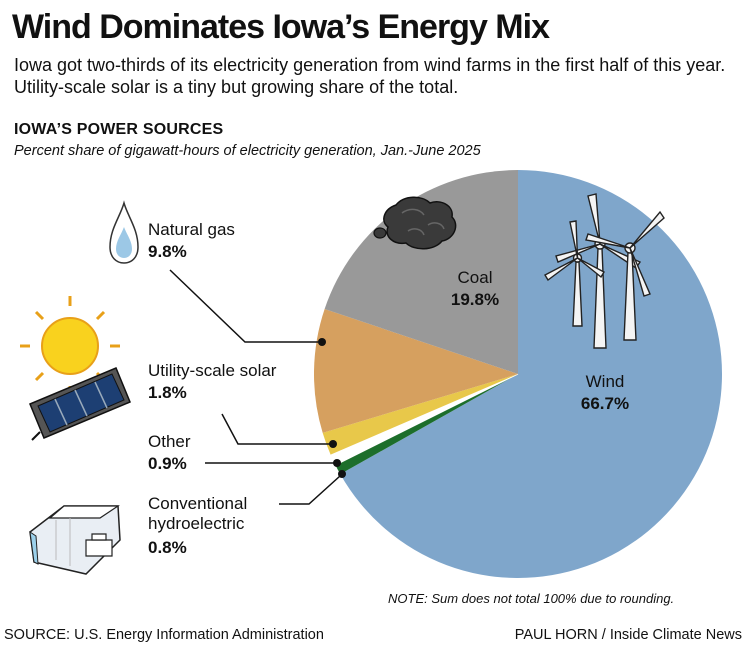 The height and width of the screenshot is (651, 750). I want to click on pie-slice-utility-scale-solar, so click(420, 414).